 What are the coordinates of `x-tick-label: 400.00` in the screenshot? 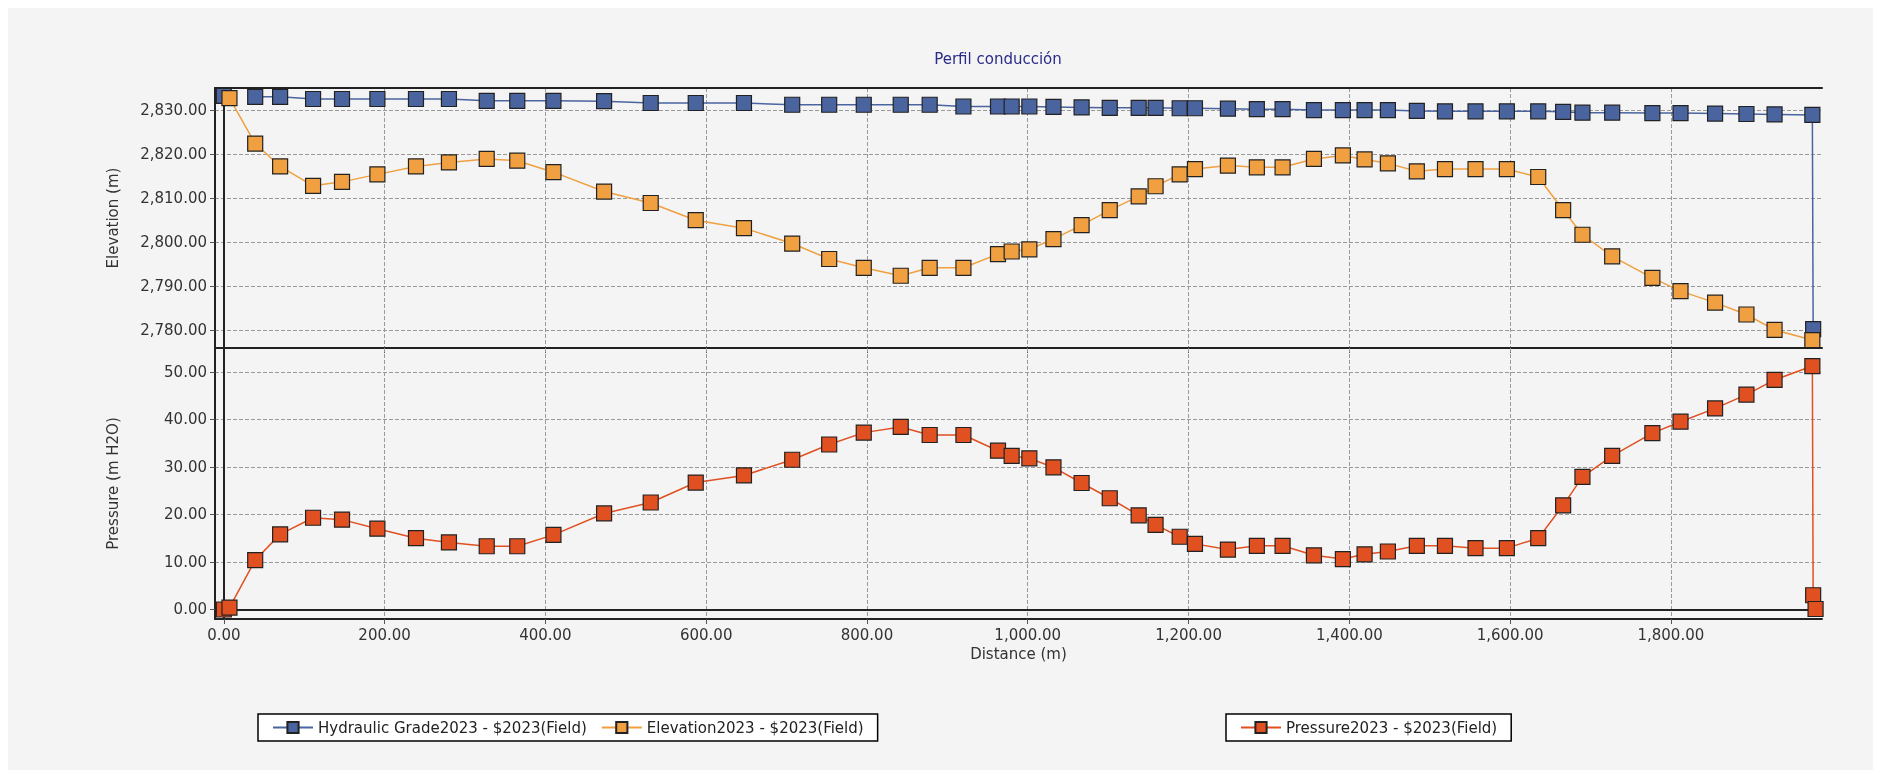 It's located at (545, 634).